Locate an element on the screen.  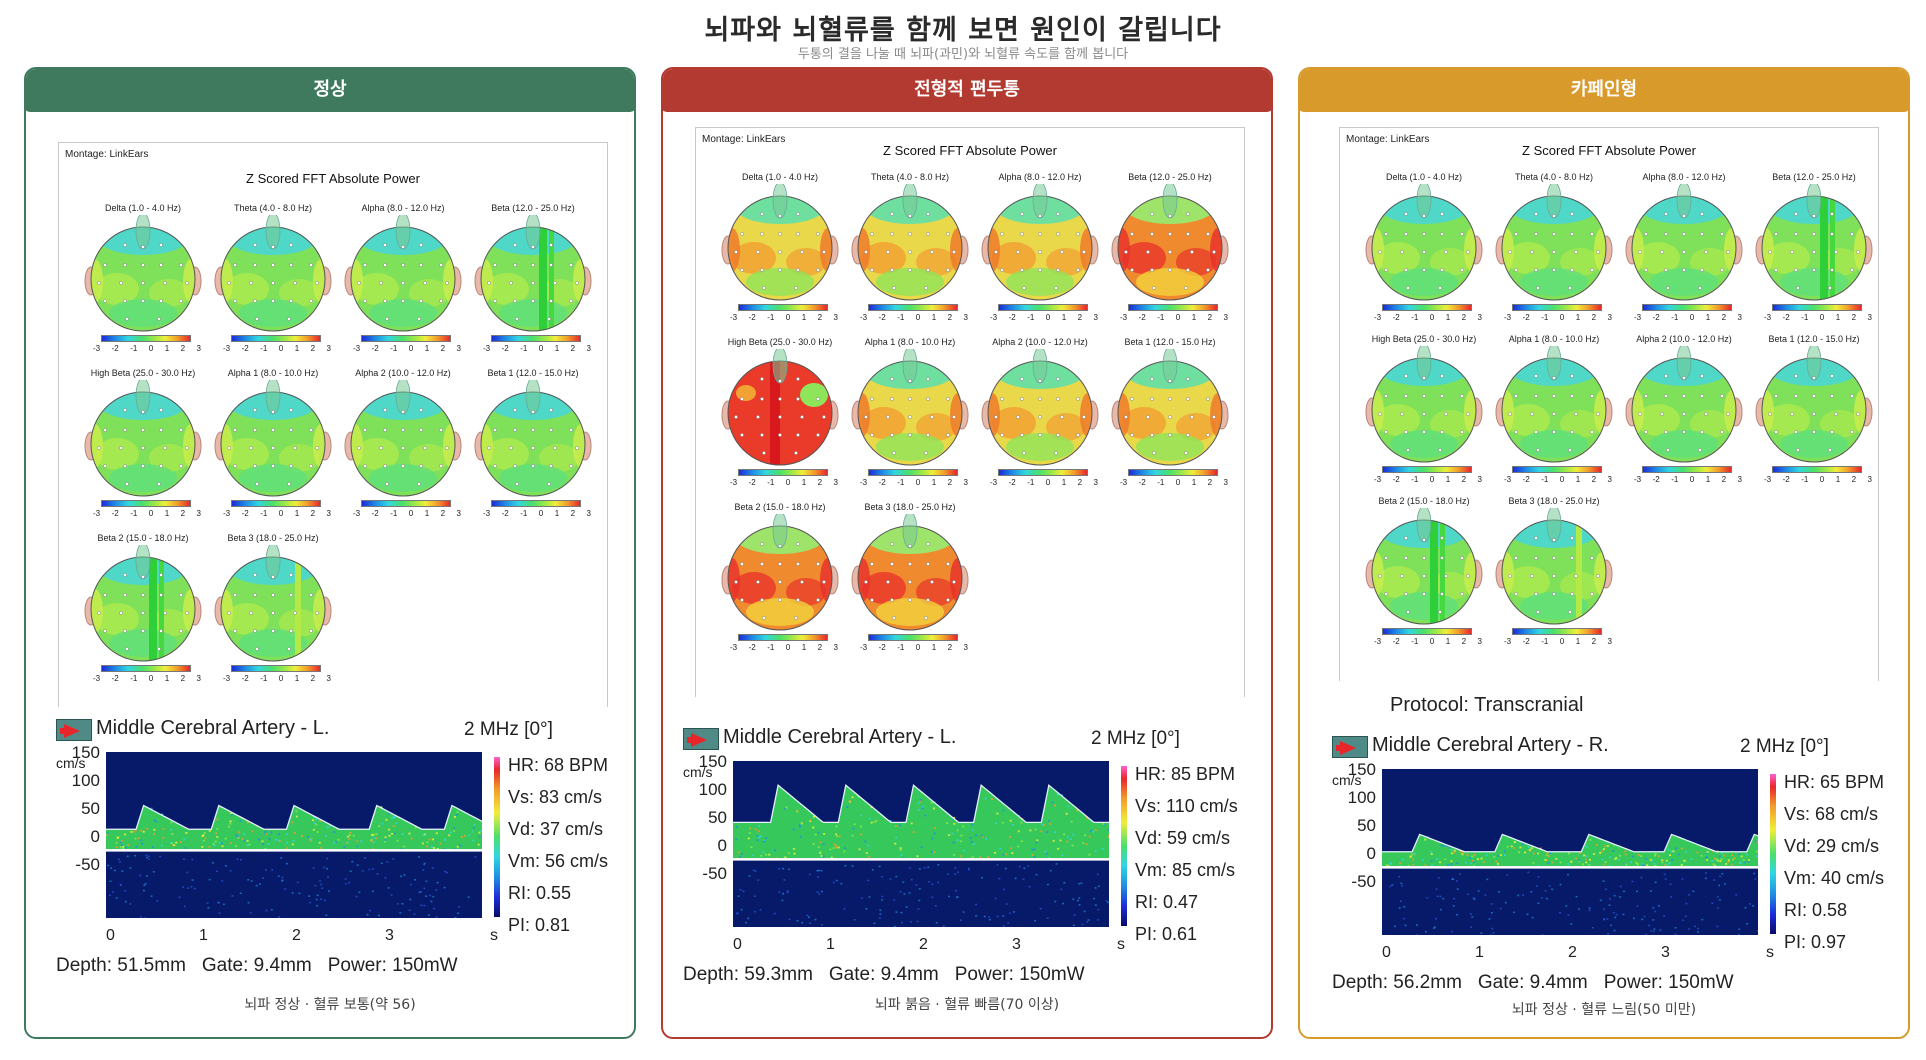
x-tick: 0 is located at coordinates (1386, 953).